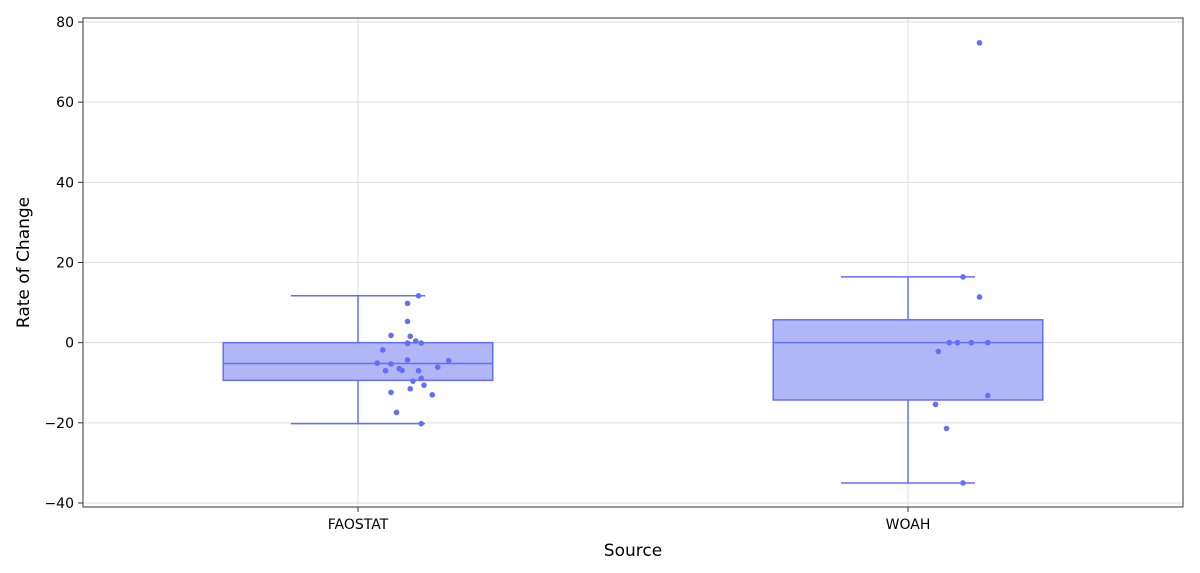 Image resolution: width=1200 pixels, height=573 pixels. What do you see at coordinates (24, 262) in the screenshot?
I see `y-axis-title: Rate of Change` at bounding box center [24, 262].